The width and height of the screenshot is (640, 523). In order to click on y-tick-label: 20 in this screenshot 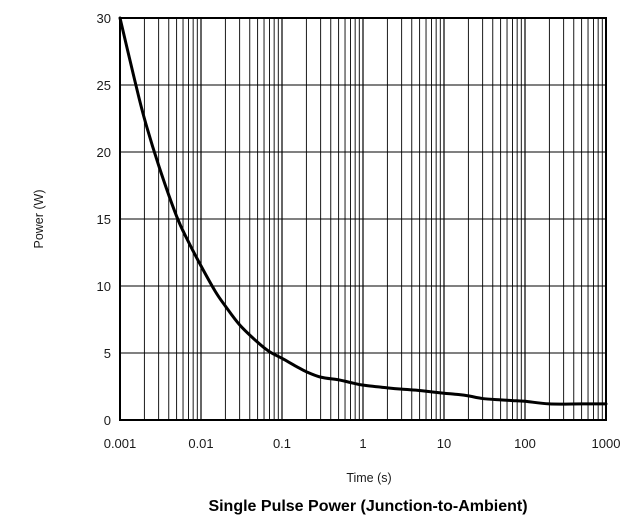, I will do `click(104, 152)`.